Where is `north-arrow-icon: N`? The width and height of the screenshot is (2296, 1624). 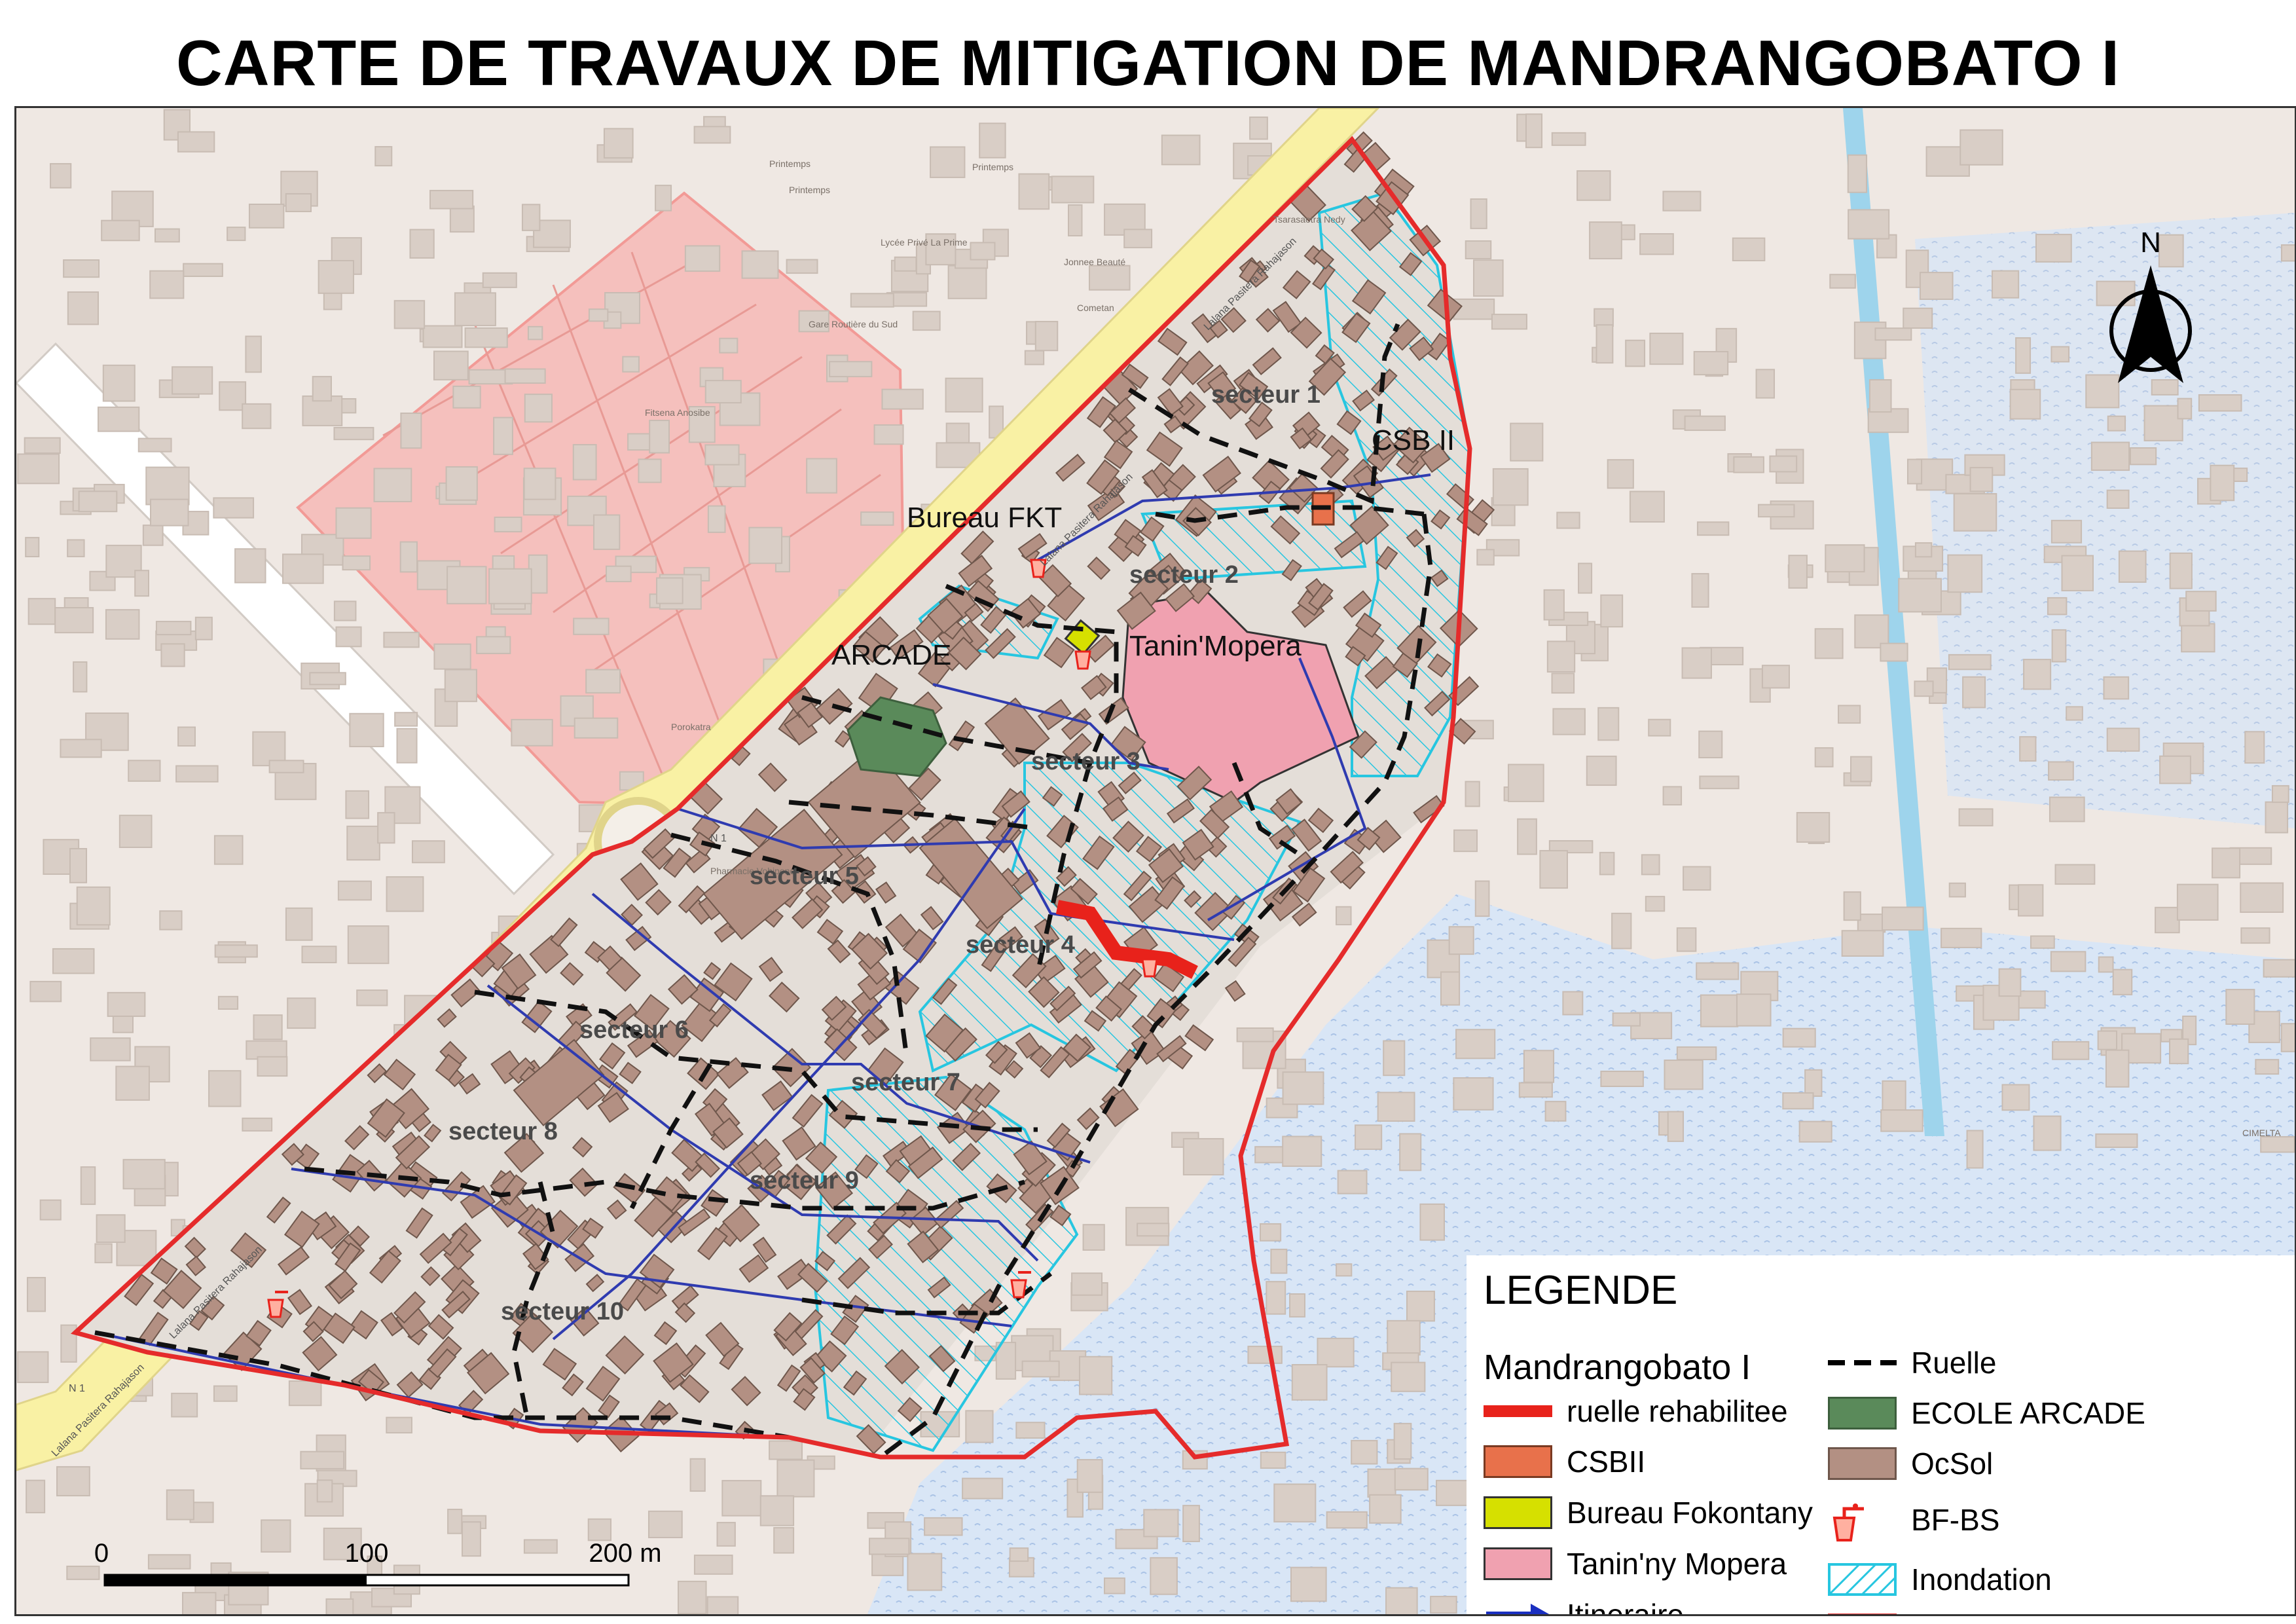 north-arrow-icon: N is located at coordinates (2150, 305).